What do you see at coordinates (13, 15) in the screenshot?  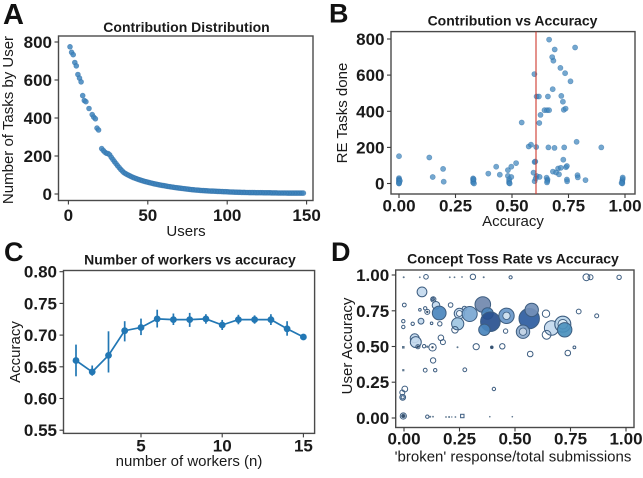 I see `svg-text: A` at bounding box center [13, 15].